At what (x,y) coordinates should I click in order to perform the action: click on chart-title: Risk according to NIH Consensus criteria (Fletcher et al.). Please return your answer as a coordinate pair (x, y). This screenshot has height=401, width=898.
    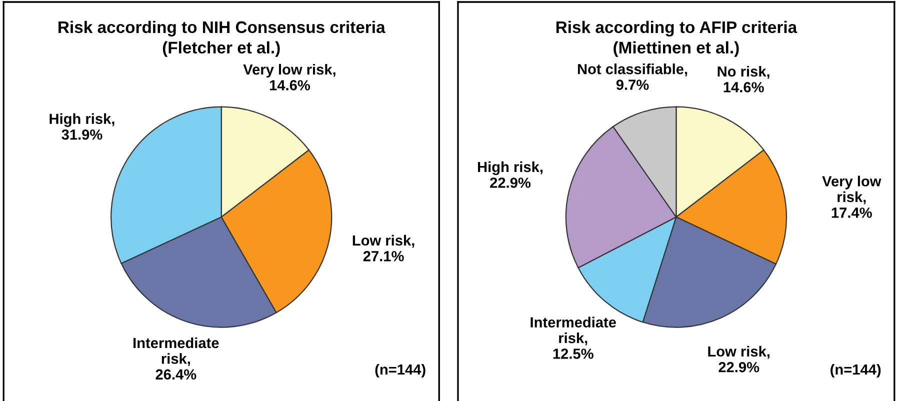
    Looking at the image, I should click on (222, 38).